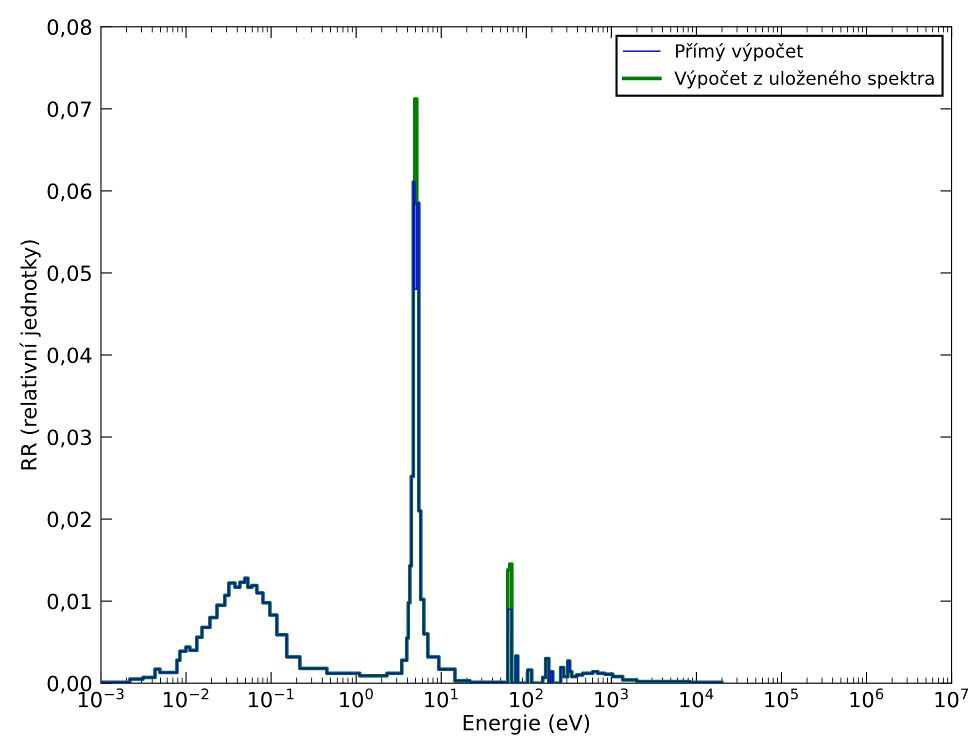  Describe the element at coordinates (356, 698) in the screenshot. I see `x-tick-label: 10$^{0}$` at that location.